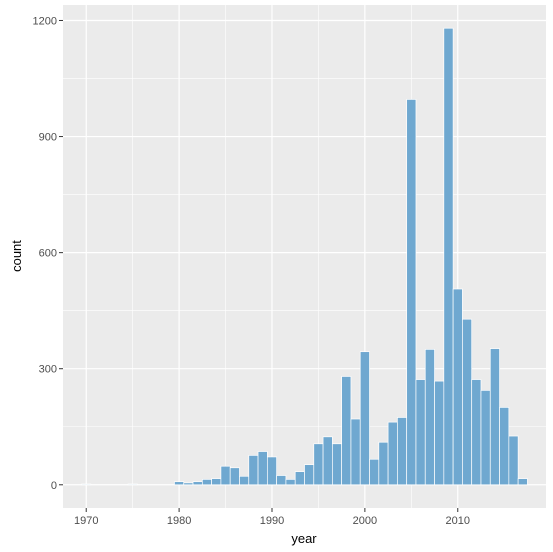 The height and width of the screenshot is (552, 553). Describe the element at coordinates (281, 480) in the screenshot. I see `bar-1991` at that location.